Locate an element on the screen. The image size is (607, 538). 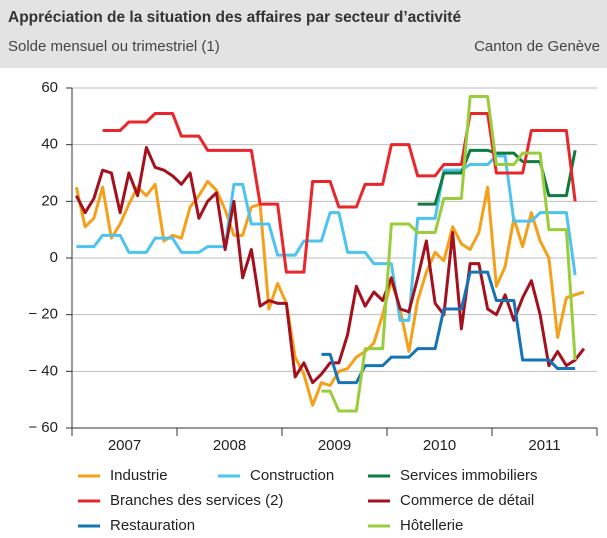
legend-label: Construction is located at coordinates (292, 475).